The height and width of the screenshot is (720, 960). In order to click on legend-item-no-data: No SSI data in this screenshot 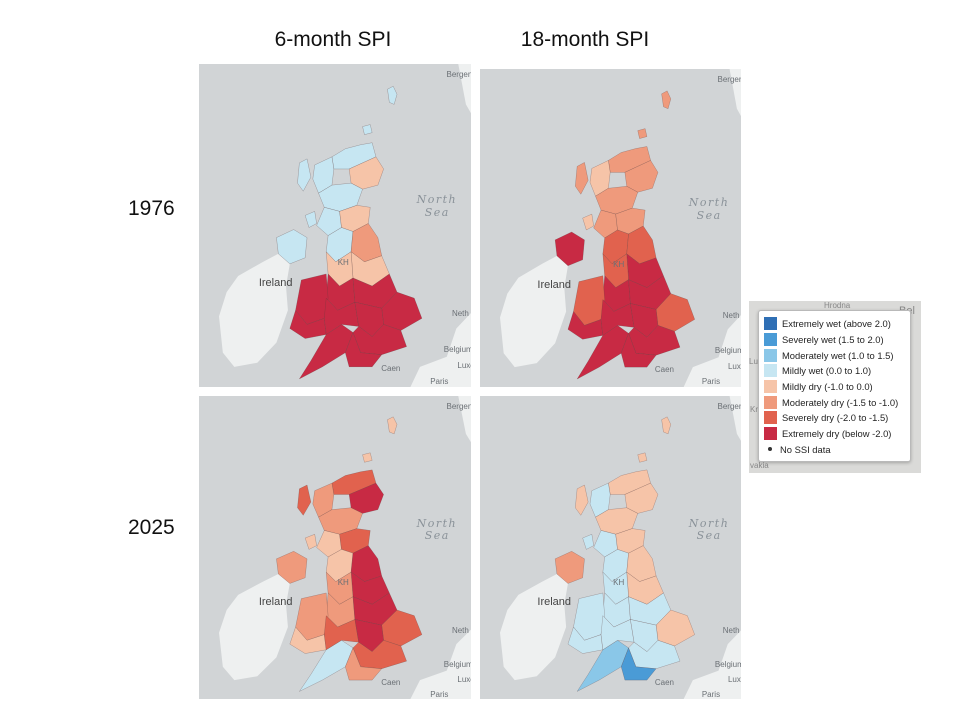, I will do `click(834, 450)`.